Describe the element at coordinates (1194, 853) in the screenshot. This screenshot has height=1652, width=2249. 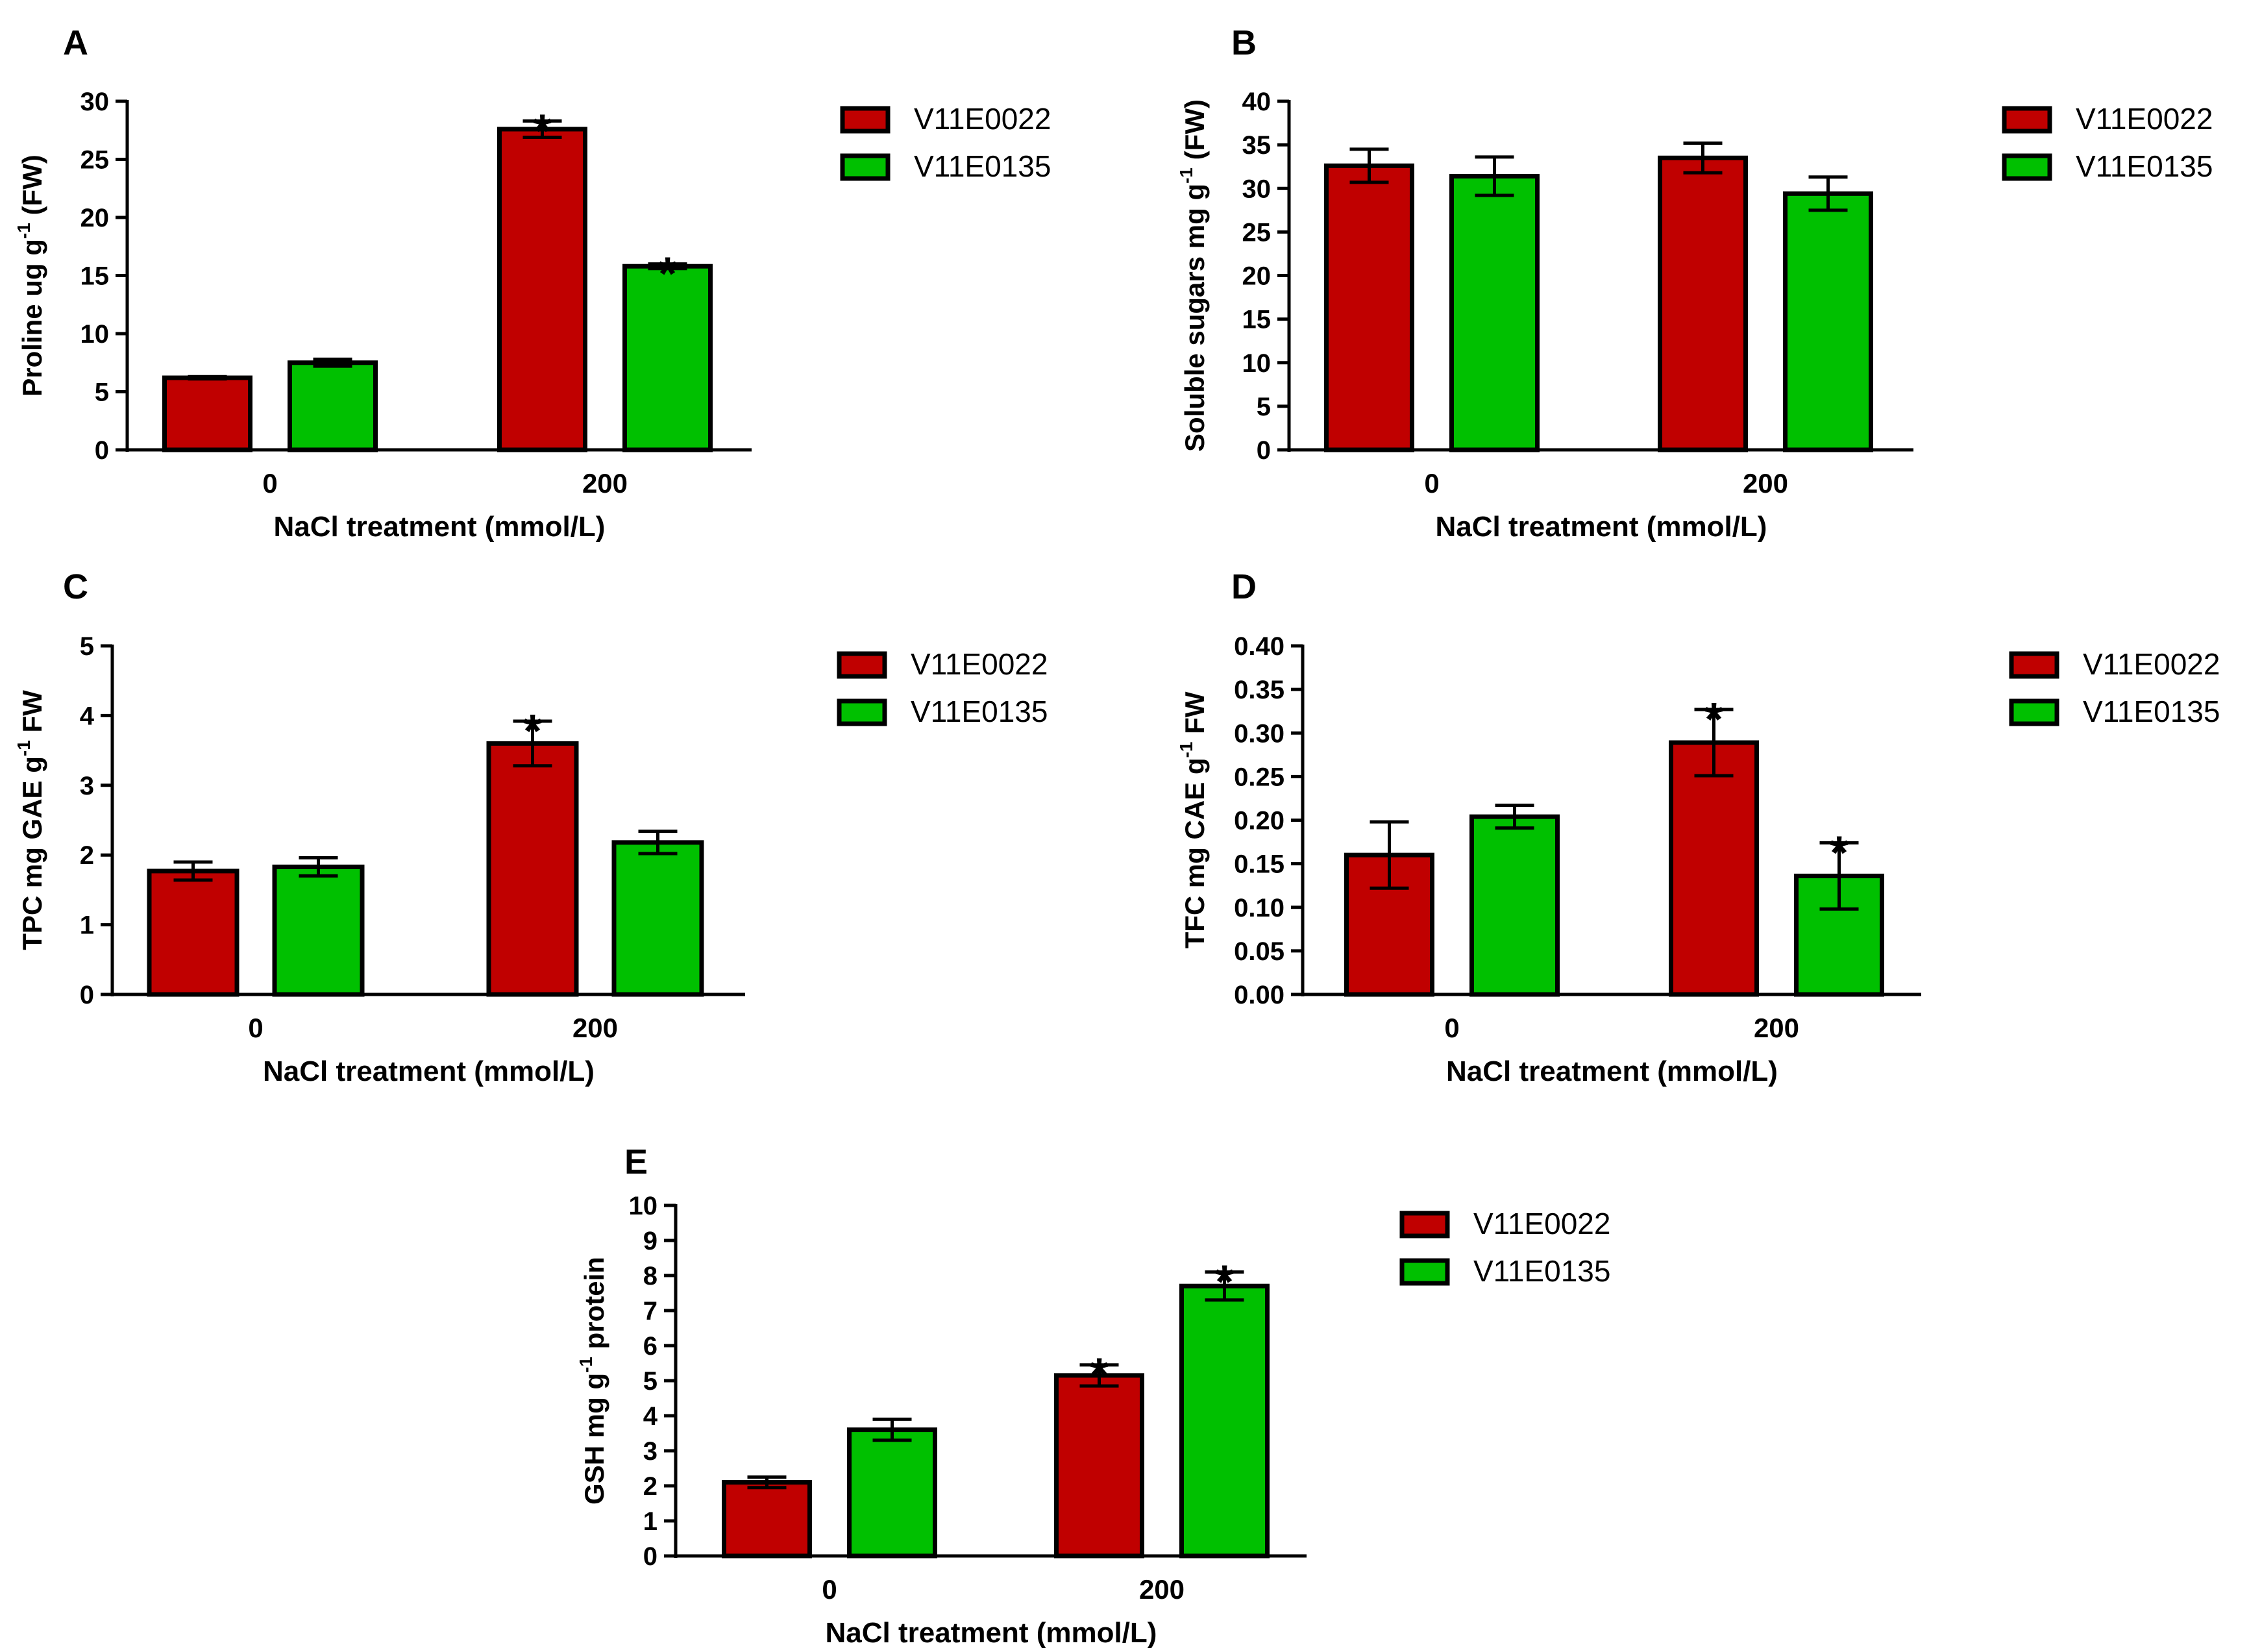
I see `y-axis-label-text: TFC mg CAE g` at that location.